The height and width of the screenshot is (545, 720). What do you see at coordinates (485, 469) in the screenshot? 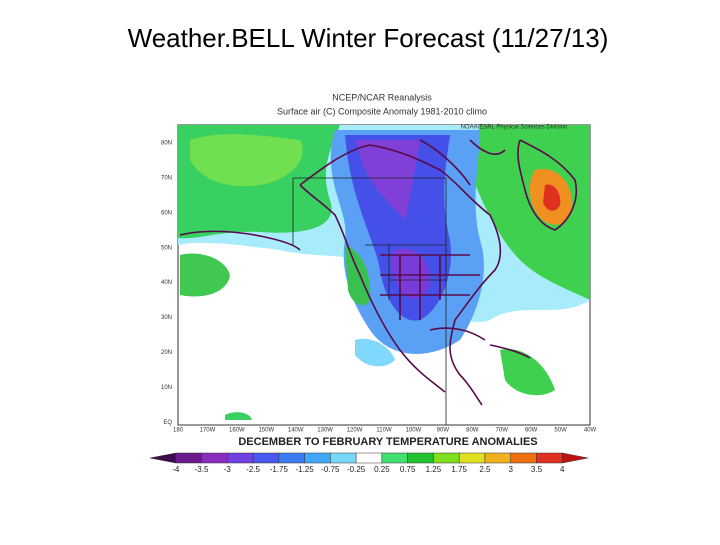
I see `colorbar-label: 2.5` at bounding box center [485, 469].